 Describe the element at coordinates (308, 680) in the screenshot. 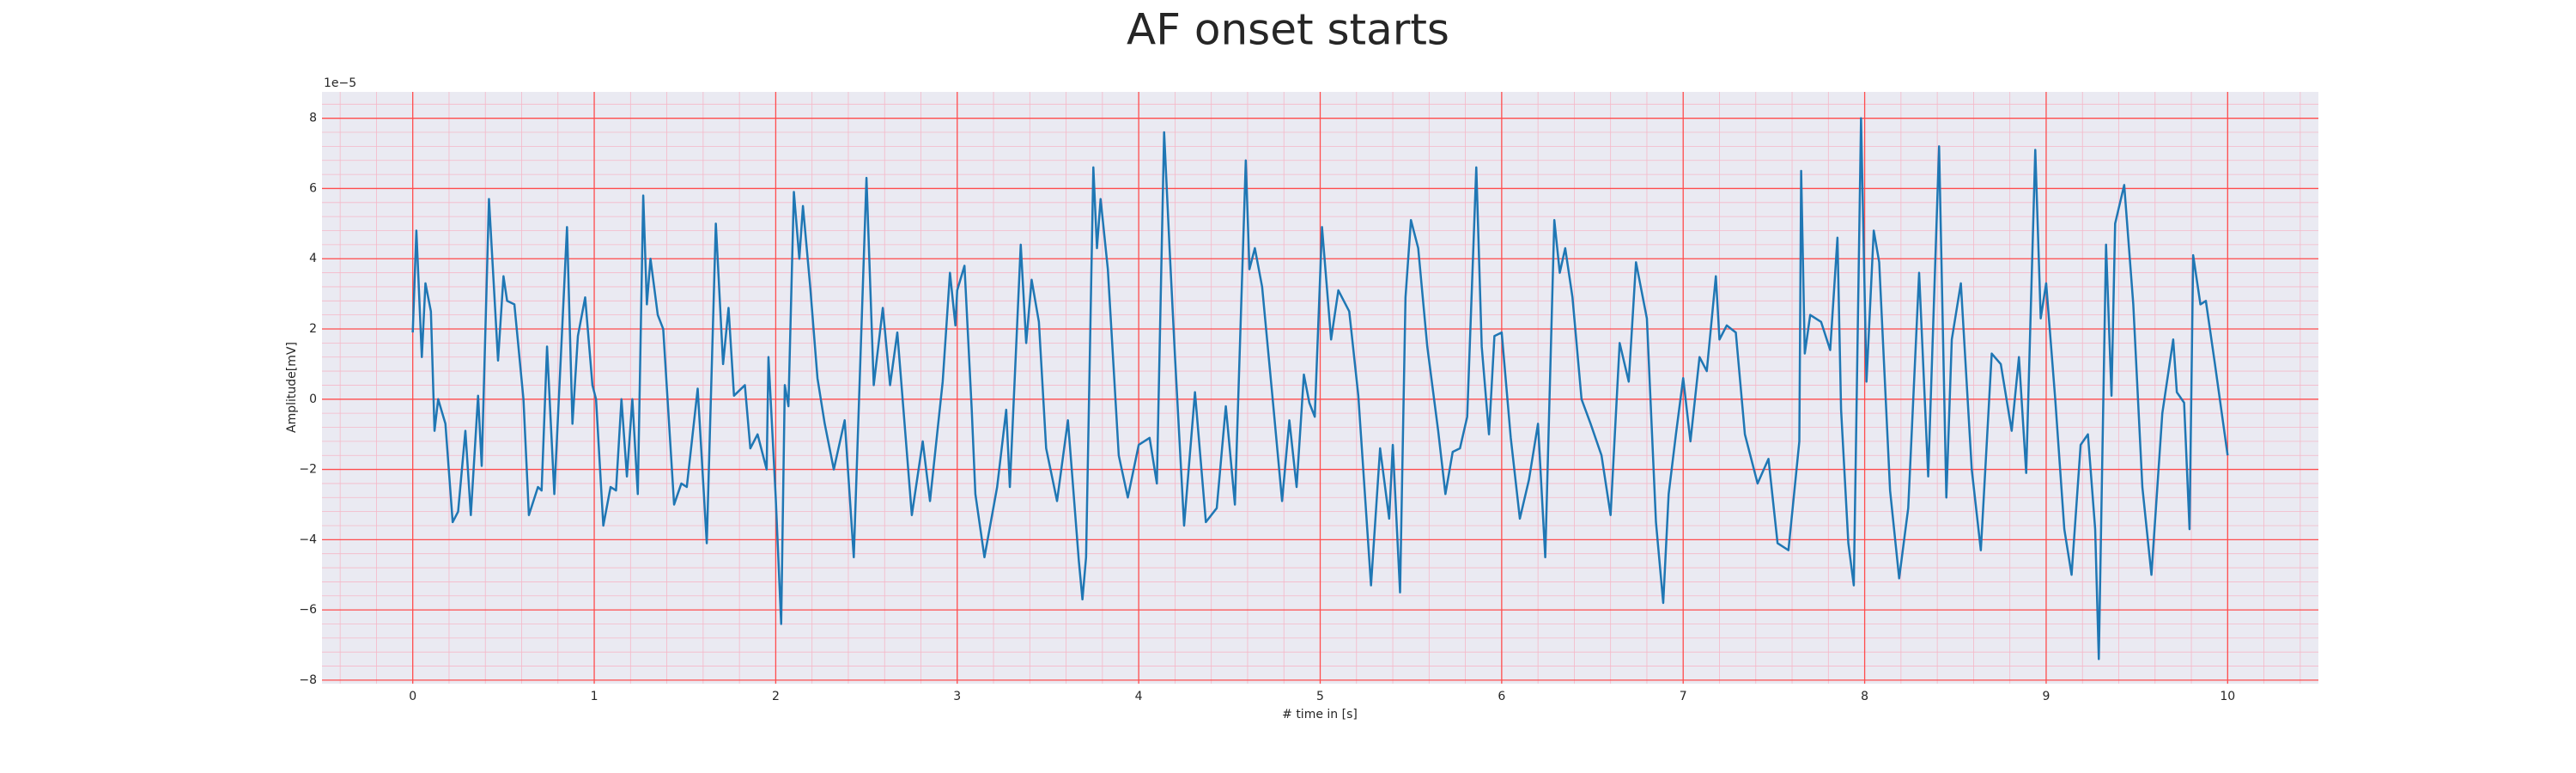

I see `y-tick-label: −8` at that location.